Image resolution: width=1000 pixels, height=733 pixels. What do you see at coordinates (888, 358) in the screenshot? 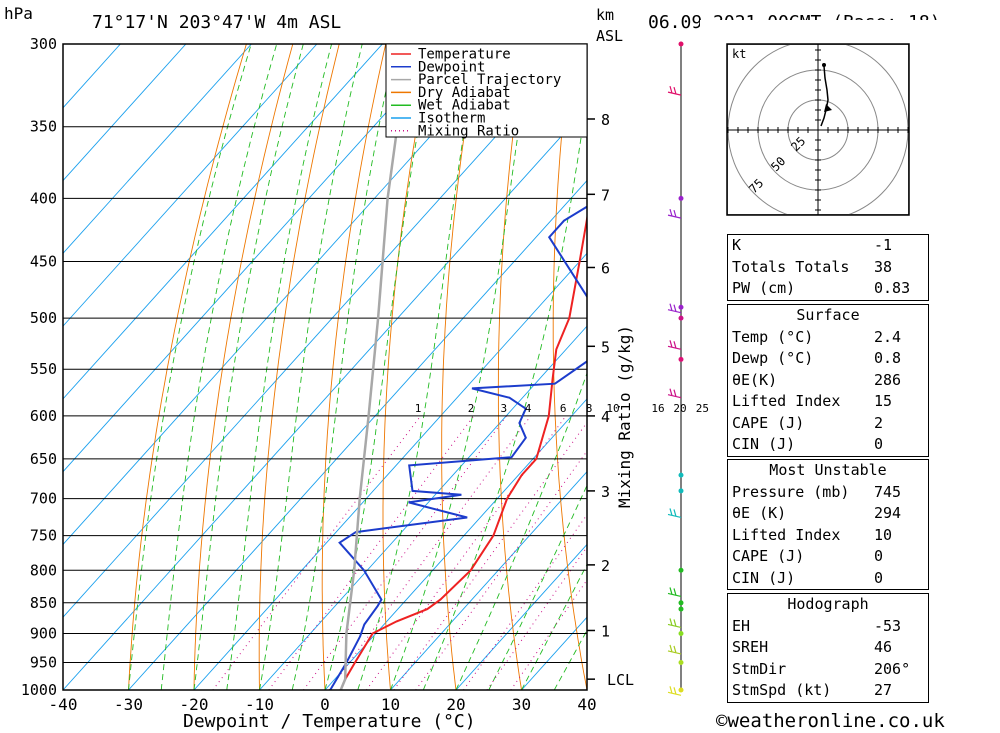
I see `stat-value: 0.8` at bounding box center [888, 358].